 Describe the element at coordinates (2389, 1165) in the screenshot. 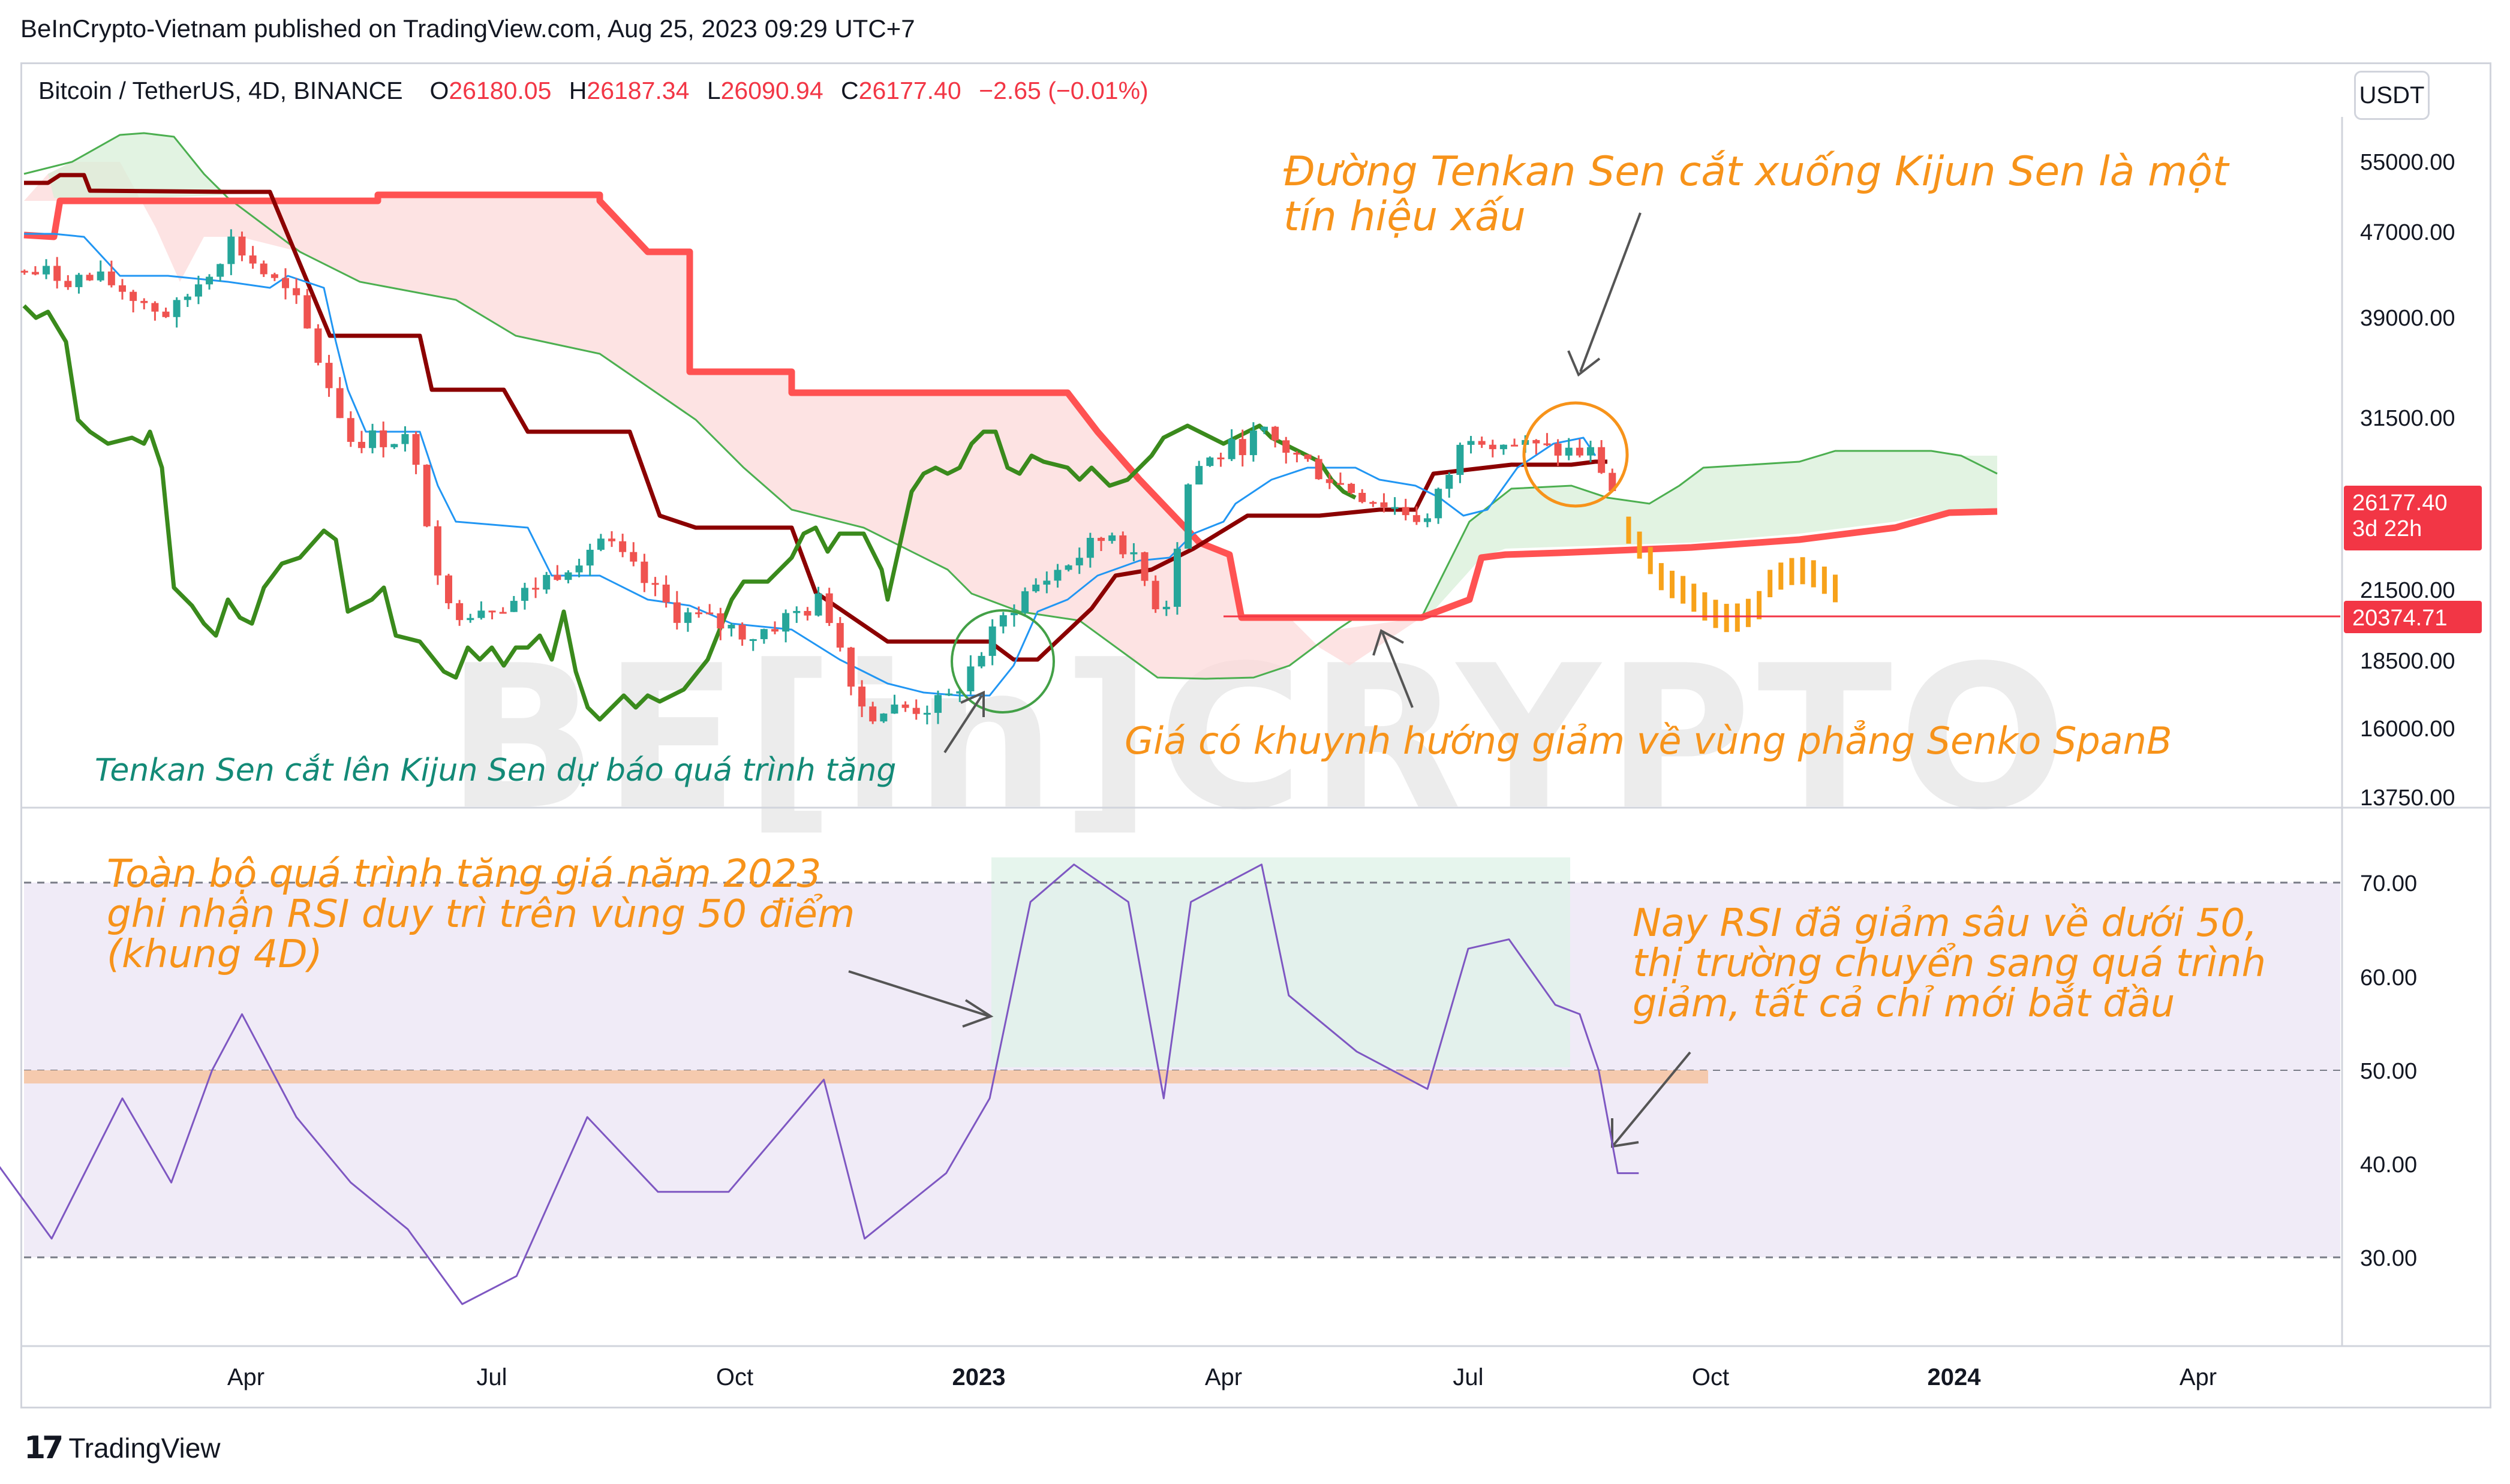

I see `rsi-tick: 40.00` at that location.